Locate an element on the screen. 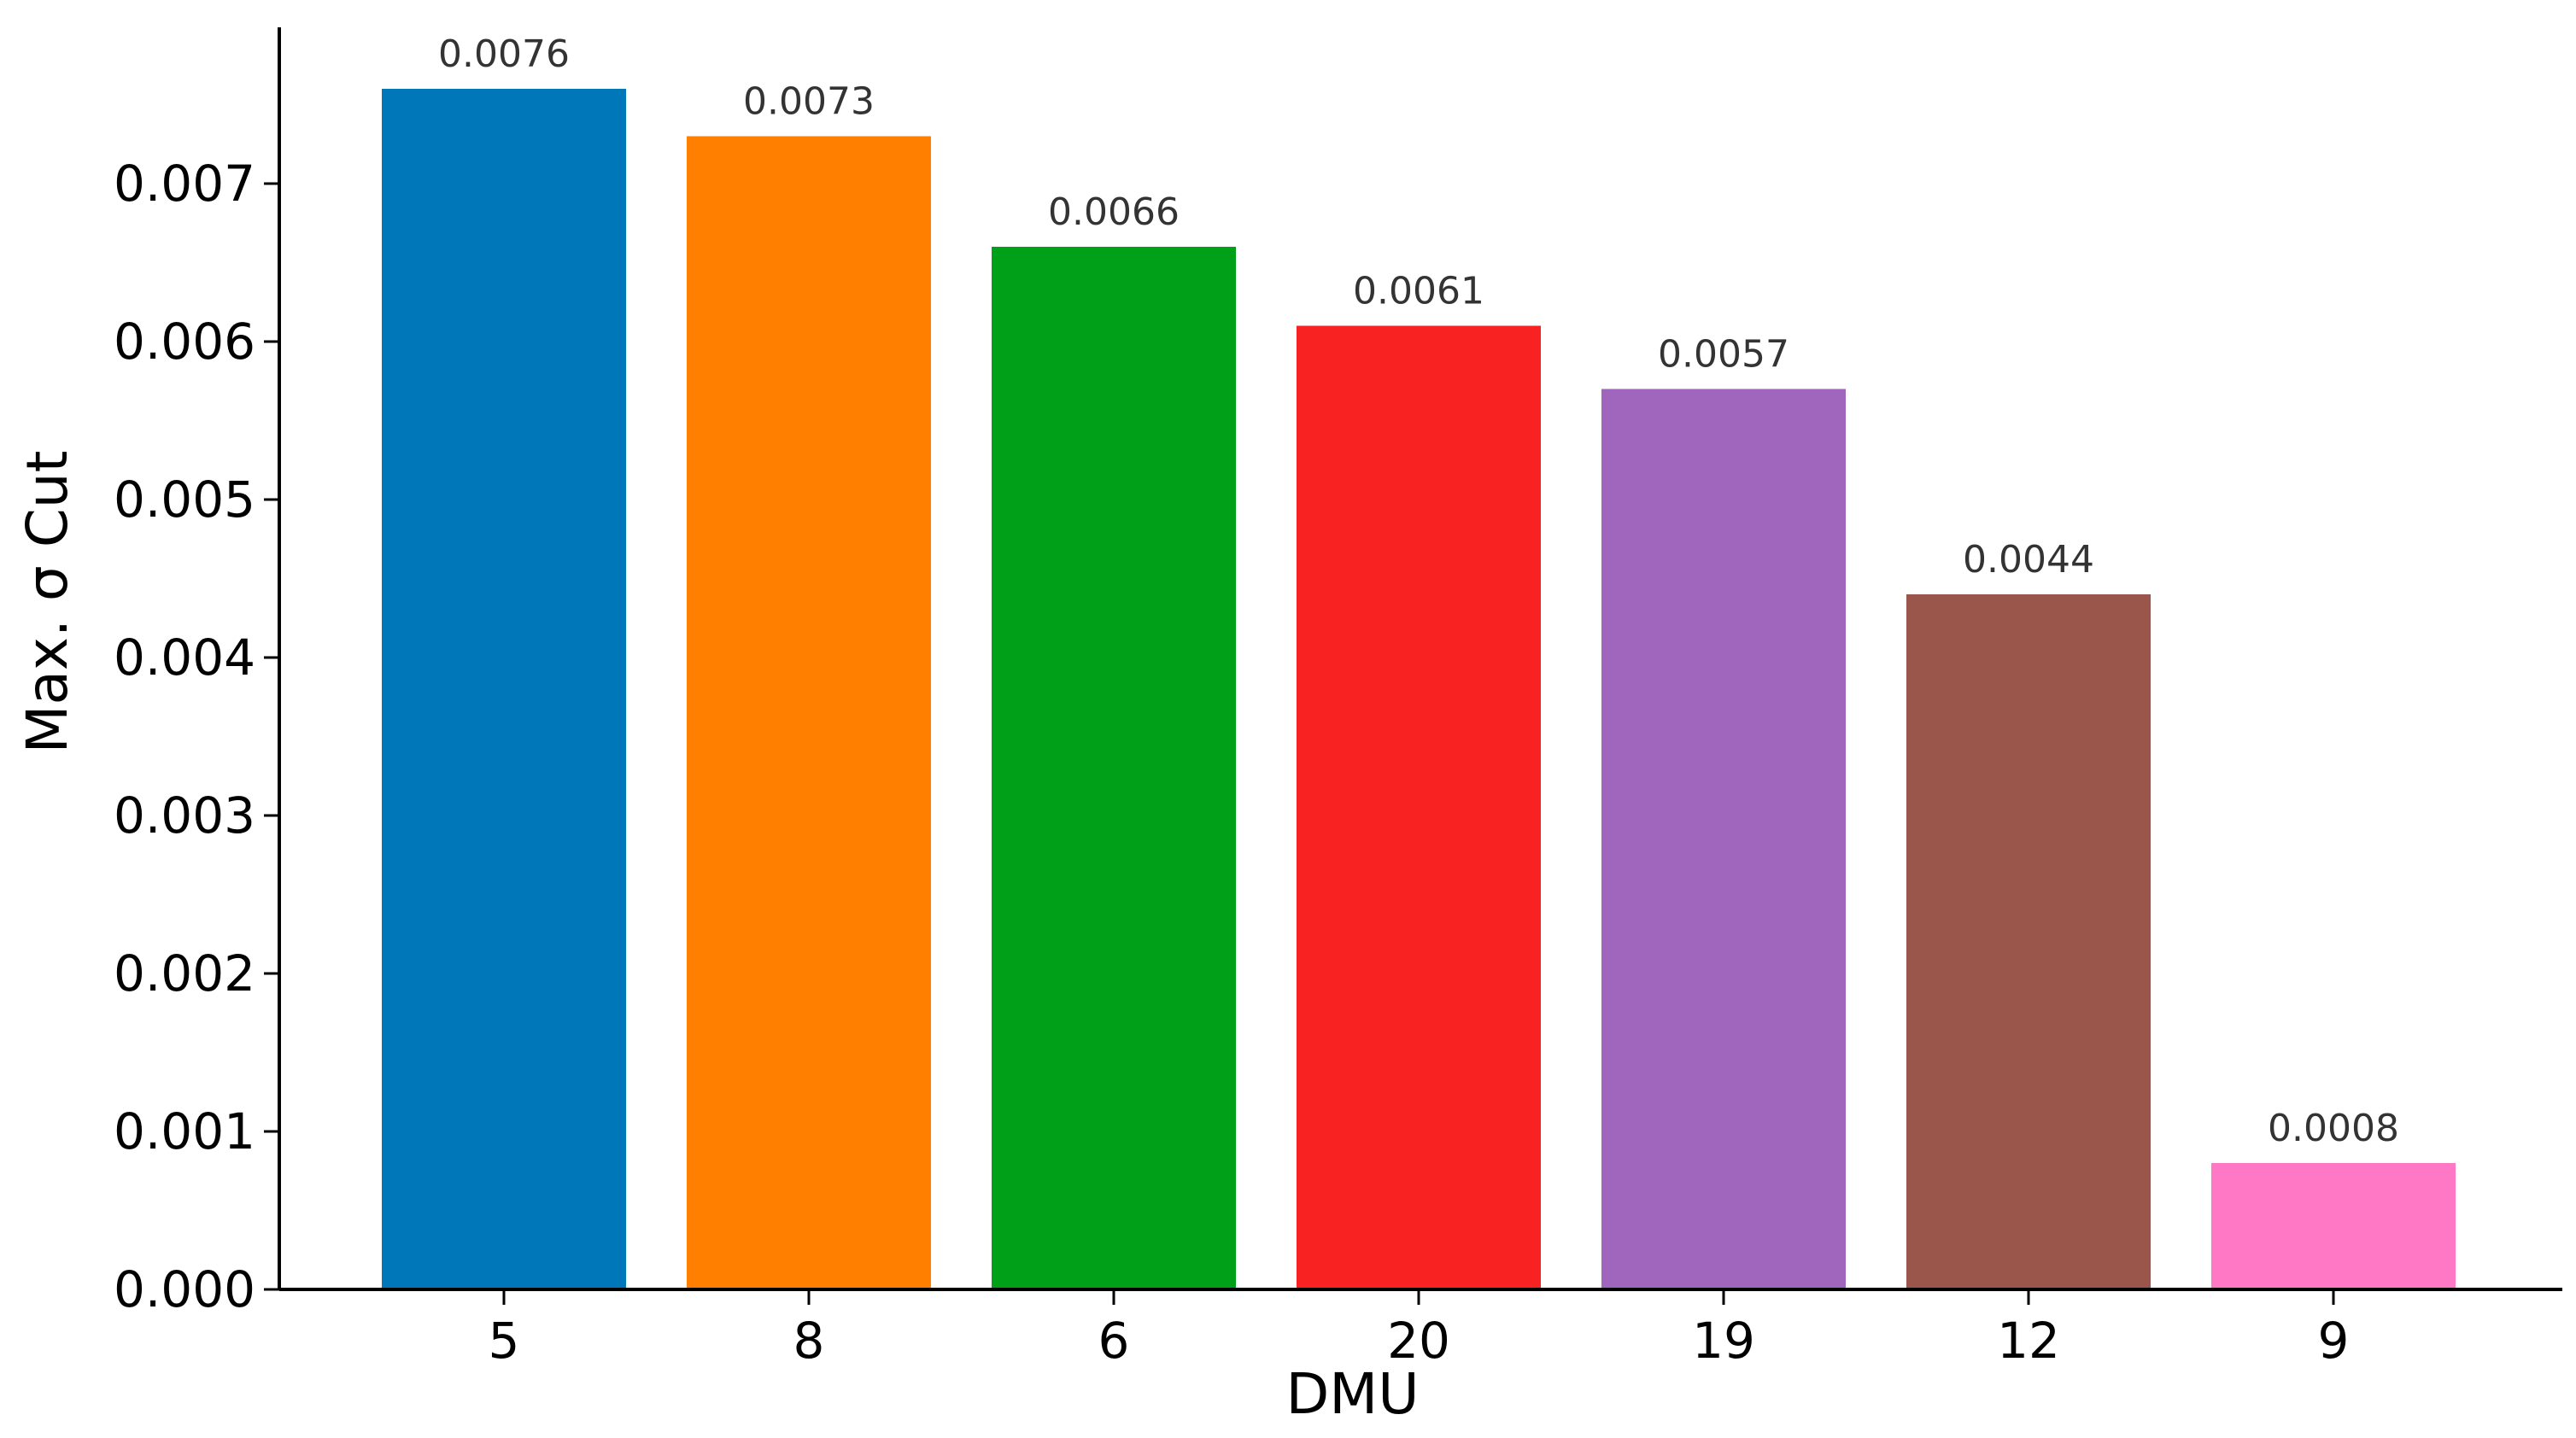 The image size is (2576, 1438). y-tick-label: 0.000 is located at coordinates (184, 1289).